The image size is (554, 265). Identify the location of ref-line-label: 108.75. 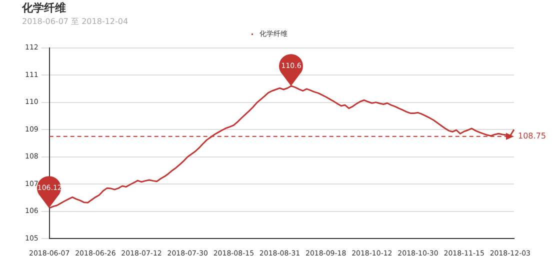
(532, 135).